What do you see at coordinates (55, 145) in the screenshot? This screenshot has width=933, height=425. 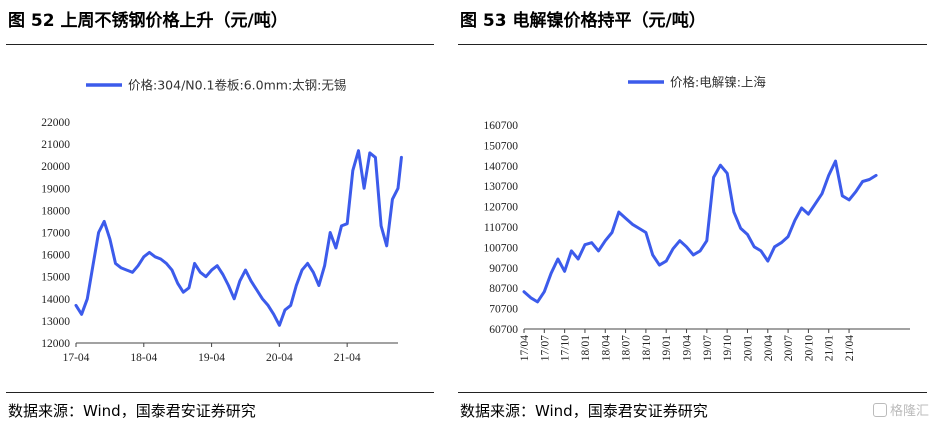 I see `y-tick-label: 21000` at bounding box center [55, 145].